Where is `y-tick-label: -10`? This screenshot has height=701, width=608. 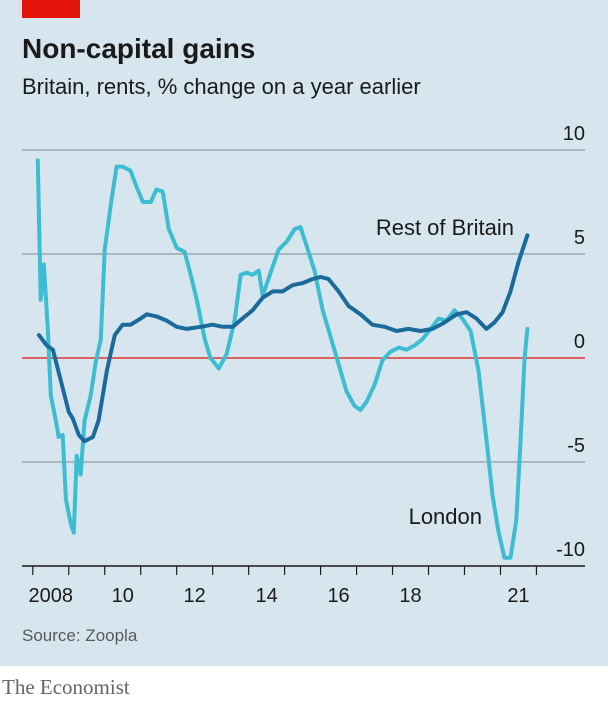
y-tick-label: -10 is located at coordinates (570, 550).